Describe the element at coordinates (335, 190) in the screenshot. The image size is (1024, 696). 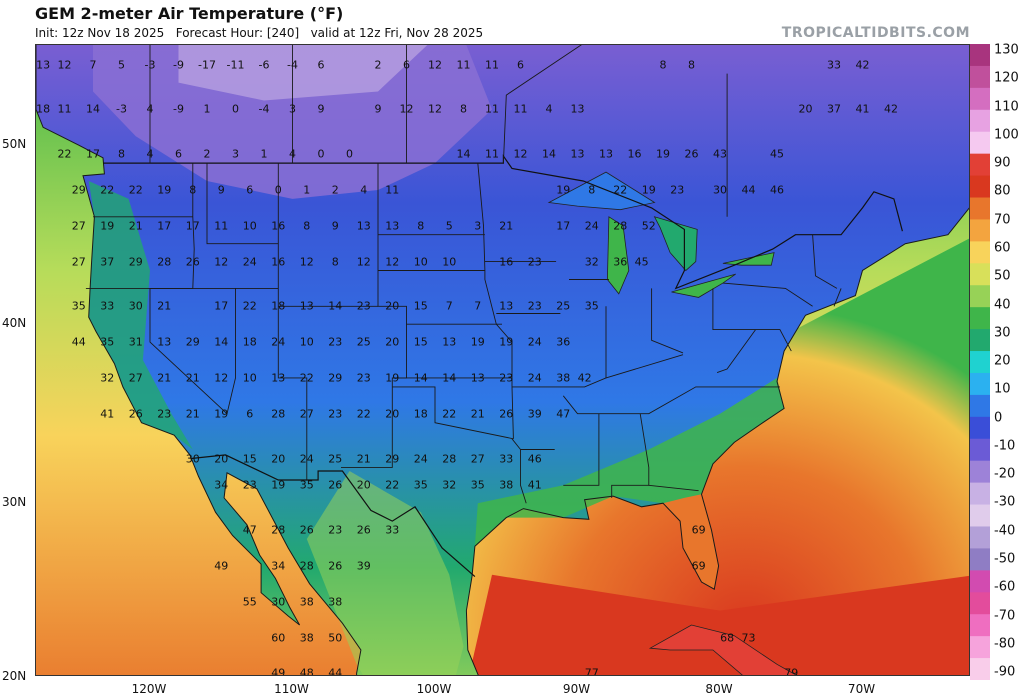
I see `temperature-label: 2` at that location.